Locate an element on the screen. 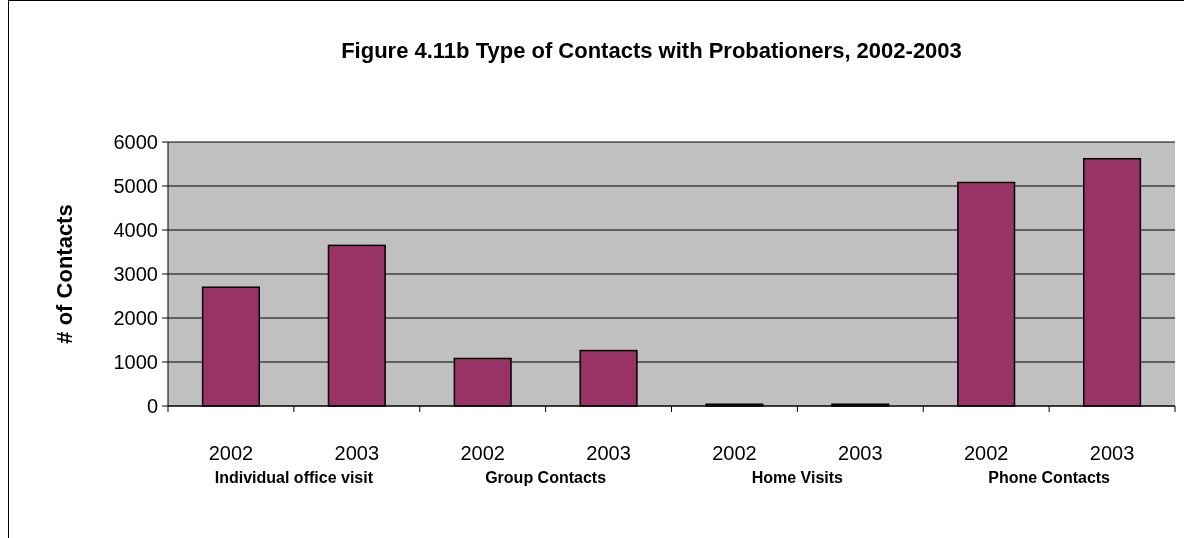 The width and height of the screenshot is (1184, 538). text: Phone Contacts is located at coordinates (1049, 477).